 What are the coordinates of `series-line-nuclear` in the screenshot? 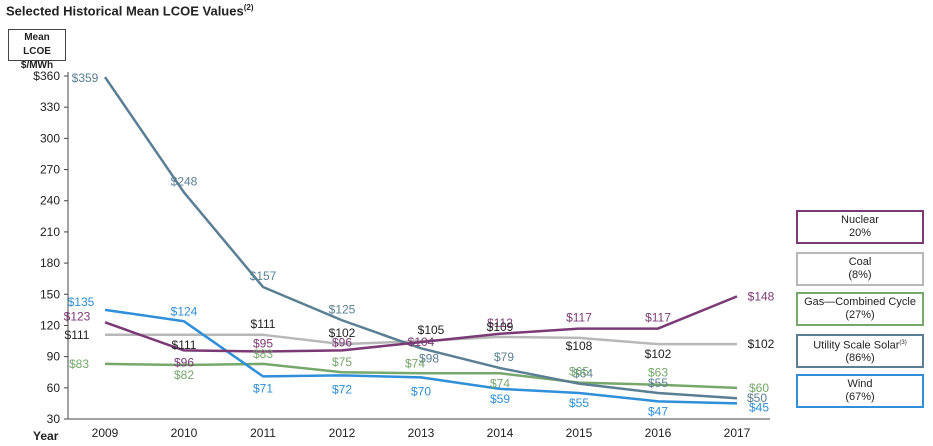 It's located at (421, 324).